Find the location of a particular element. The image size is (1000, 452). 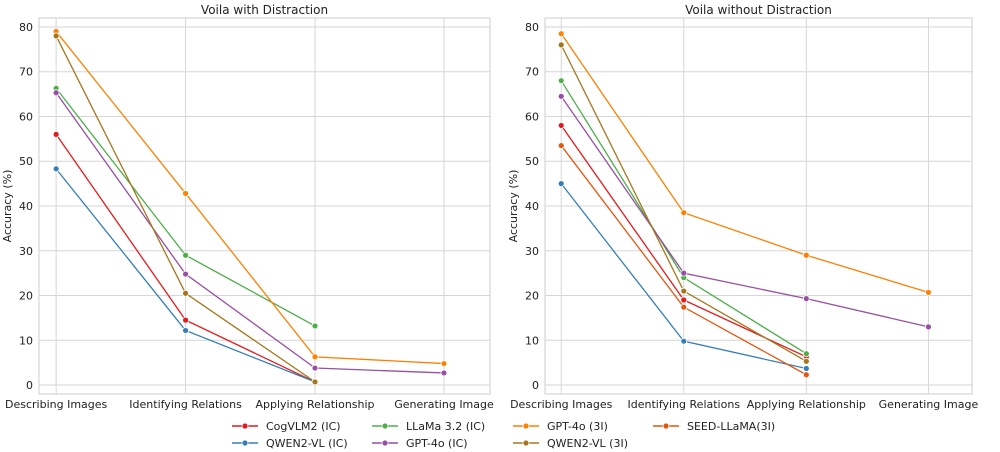

legend-entry-cogvlm2-ic: CogVLM2 (IC) is located at coordinates (286, 426).